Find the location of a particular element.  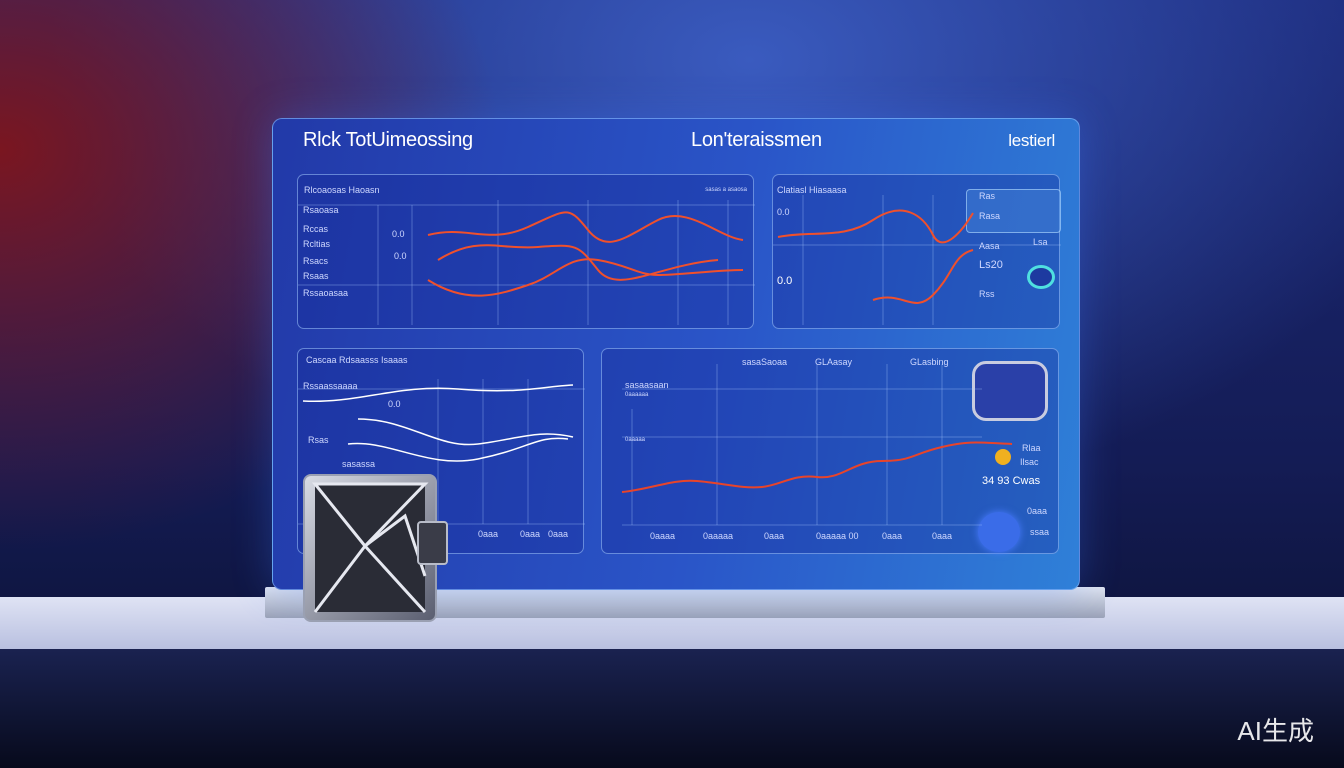

side-label: Rasa is located at coordinates (990, 216).